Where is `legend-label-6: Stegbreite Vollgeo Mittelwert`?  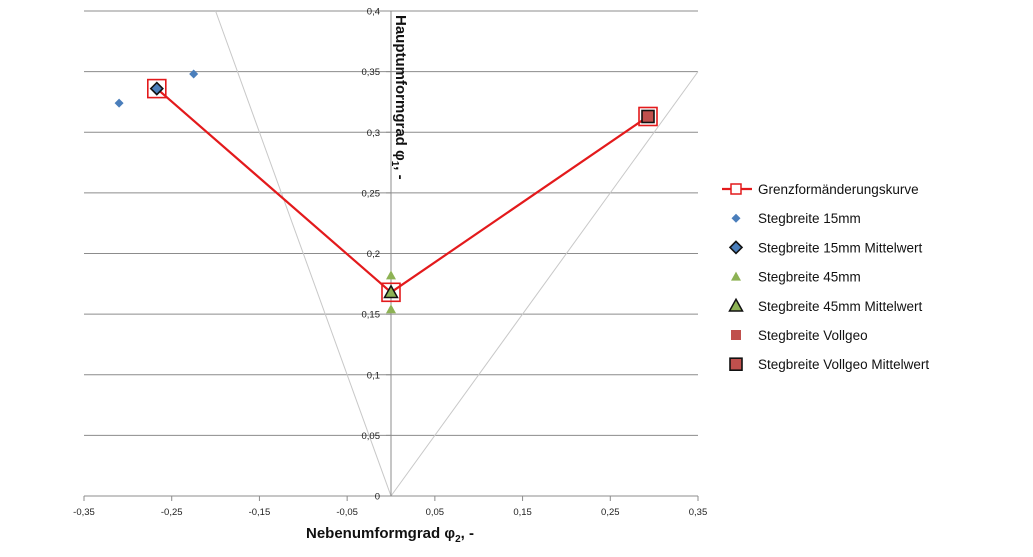 legend-label-6: Stegbreite Vollgeo Mittelwert is located at coordinates (843, 364).